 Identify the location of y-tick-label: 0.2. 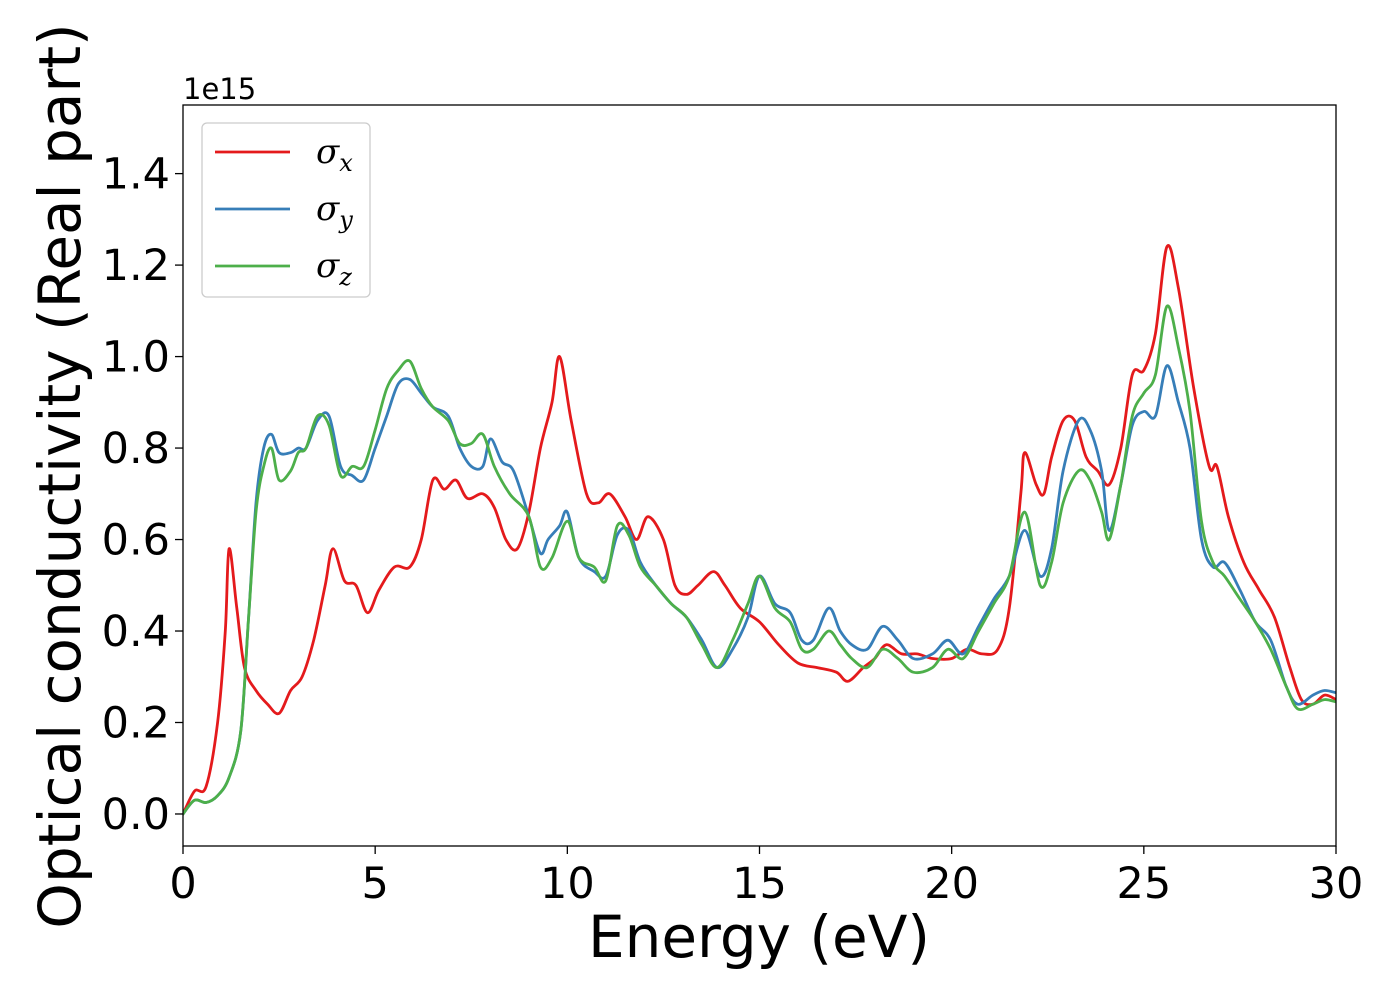
(136, 724).